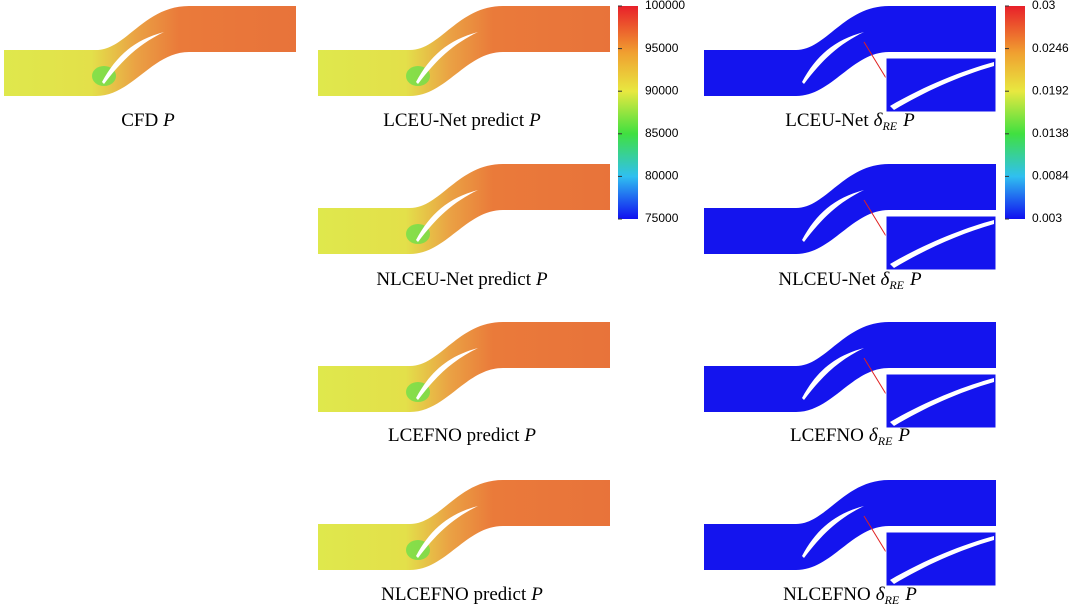 This screenshot has height=612, width=1080. Describe the element at coordinates (139, 120) in the screenshot. I see `caption-text: CFD` at that location.